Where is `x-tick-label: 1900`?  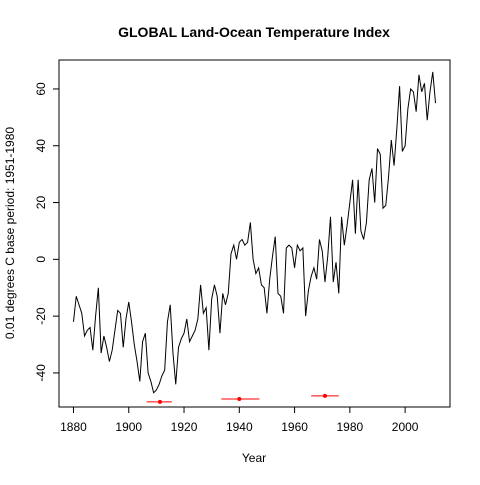 x-tick-label: 1900 is located at coordinates (128, 427).